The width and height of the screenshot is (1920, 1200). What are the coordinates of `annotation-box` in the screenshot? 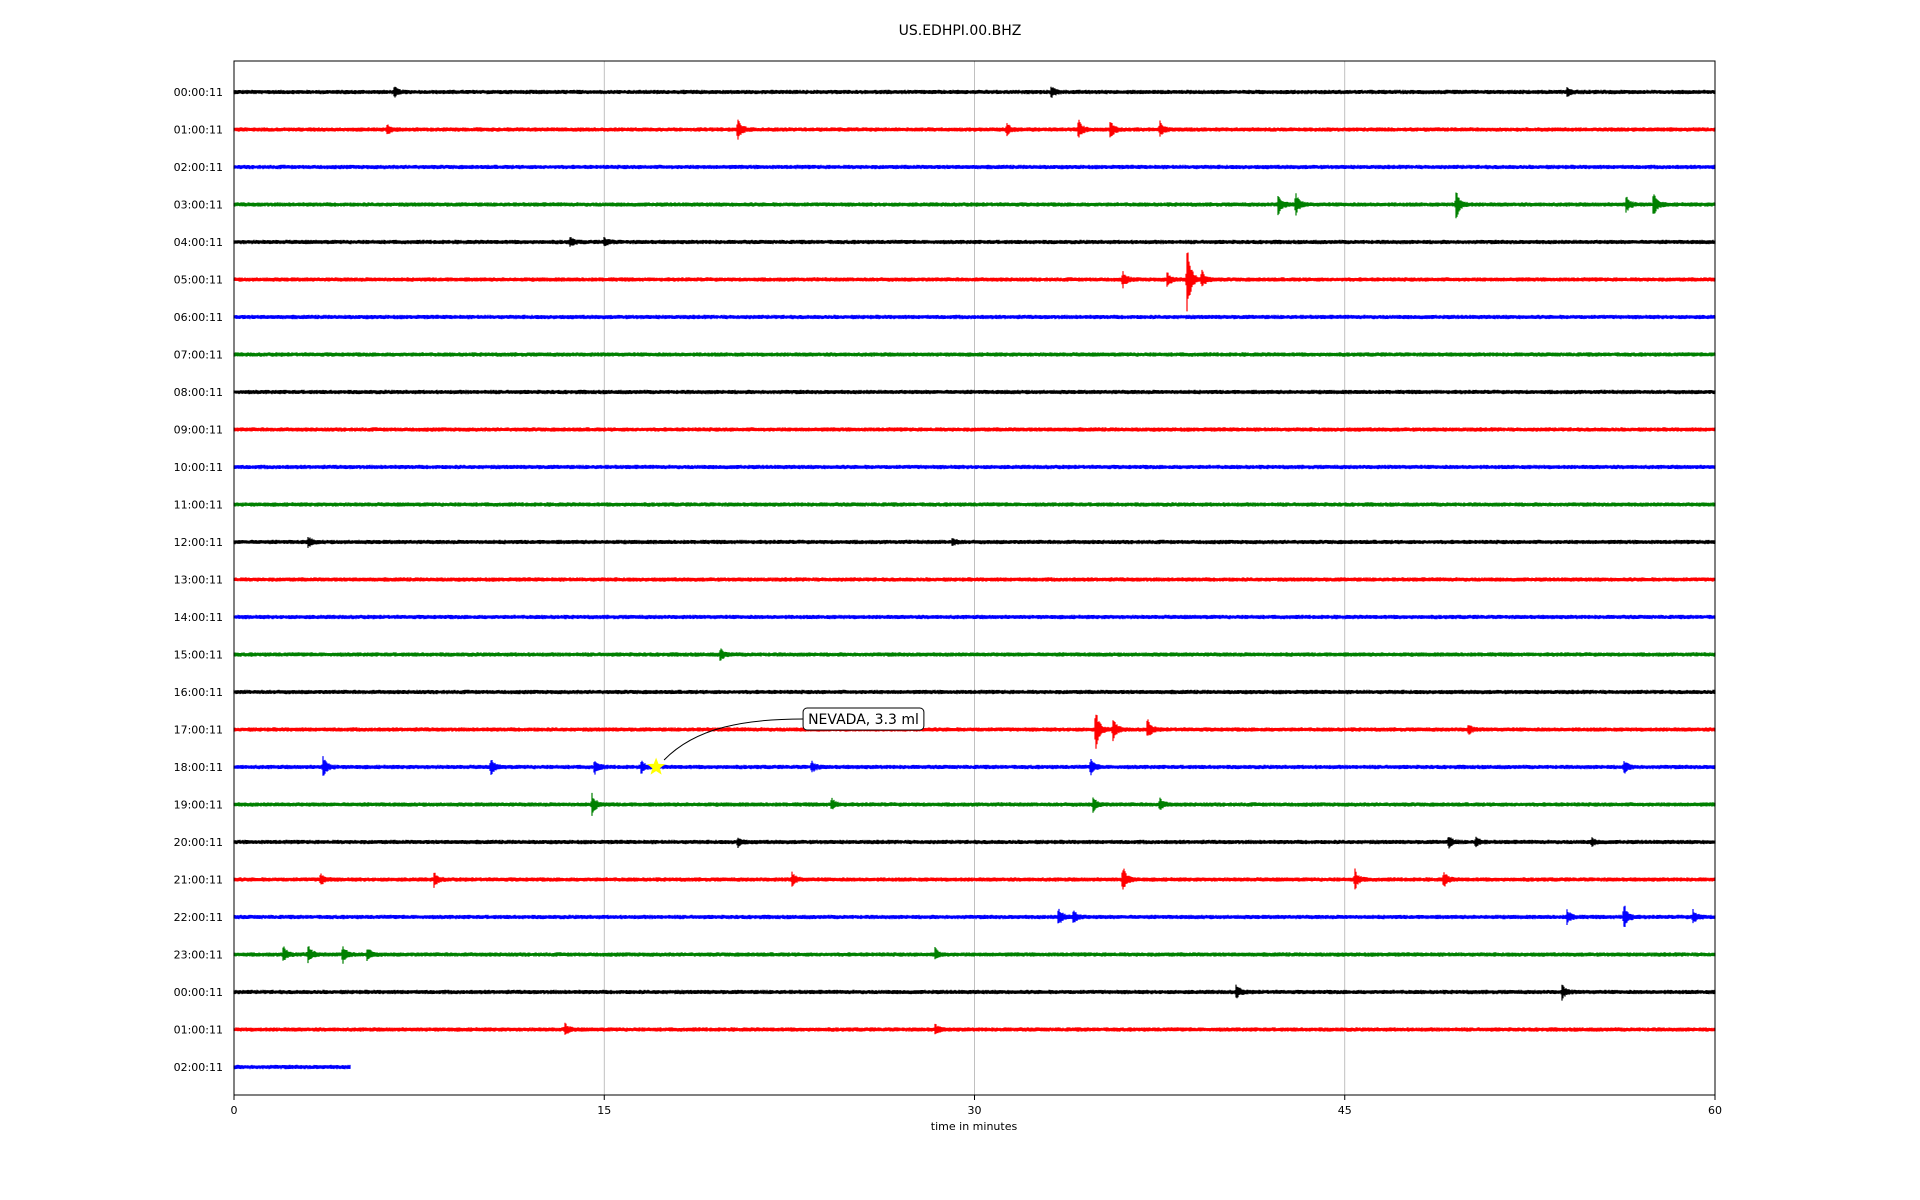 It's located at (863, 719).